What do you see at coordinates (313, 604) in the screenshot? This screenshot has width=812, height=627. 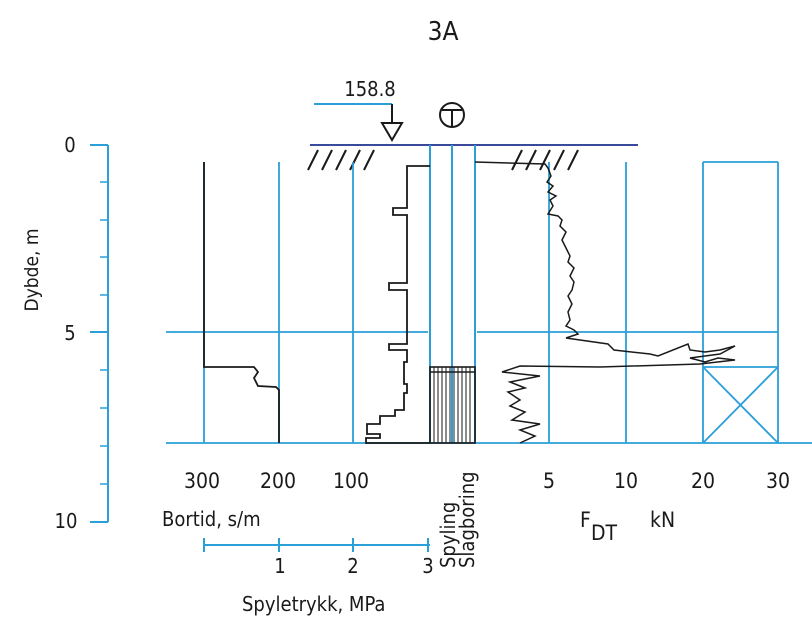 I see `spyletrykk-axis-label: Spyletrykk, MPa` at bounding box center [313, 604].